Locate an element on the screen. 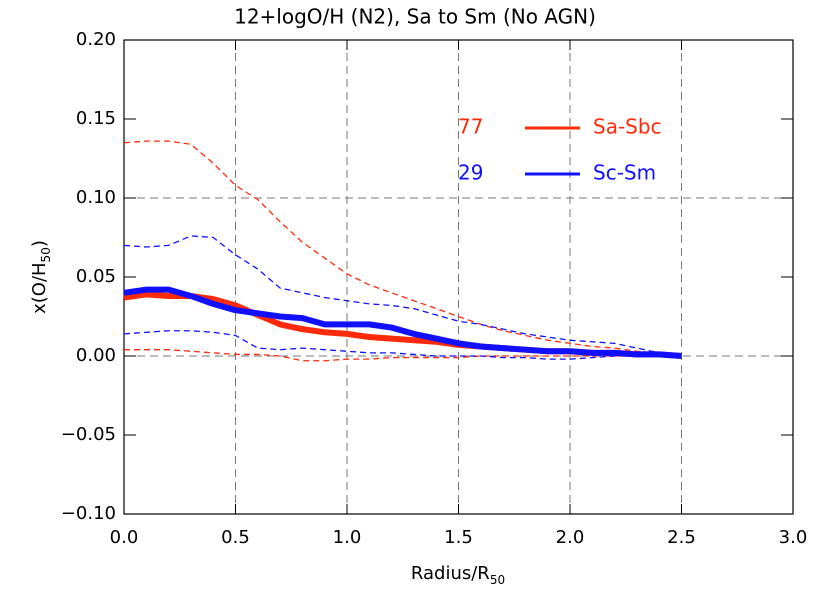  x-axis-label: Radius/R50 is located at coordinates (458, 575).